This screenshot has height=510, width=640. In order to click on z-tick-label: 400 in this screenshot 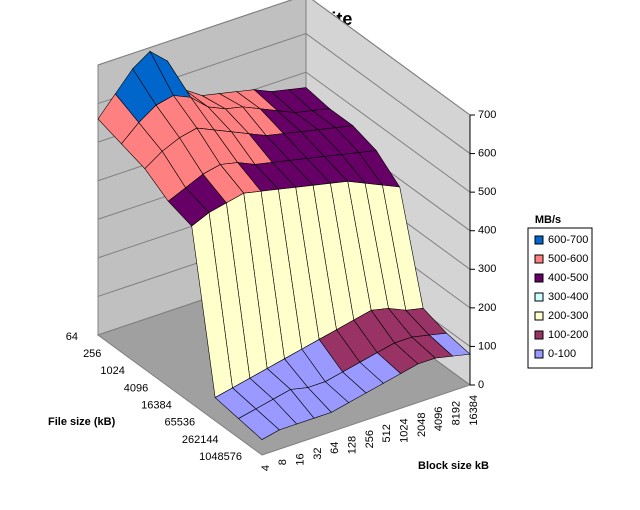, I will do `click(487, 231)`.